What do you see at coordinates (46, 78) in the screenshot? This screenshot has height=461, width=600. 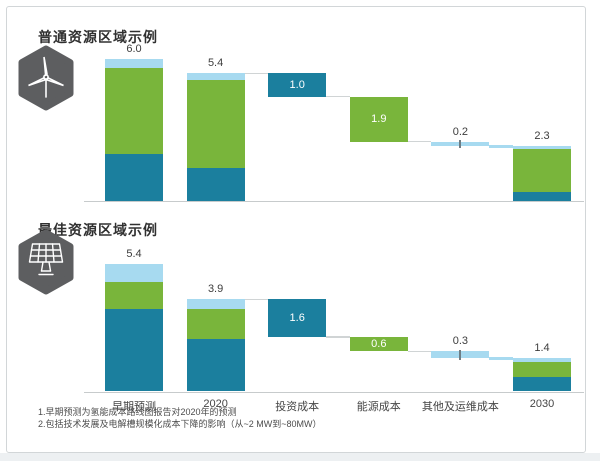 I see `wind-turbine-icon` at bounding box center [46, 78].